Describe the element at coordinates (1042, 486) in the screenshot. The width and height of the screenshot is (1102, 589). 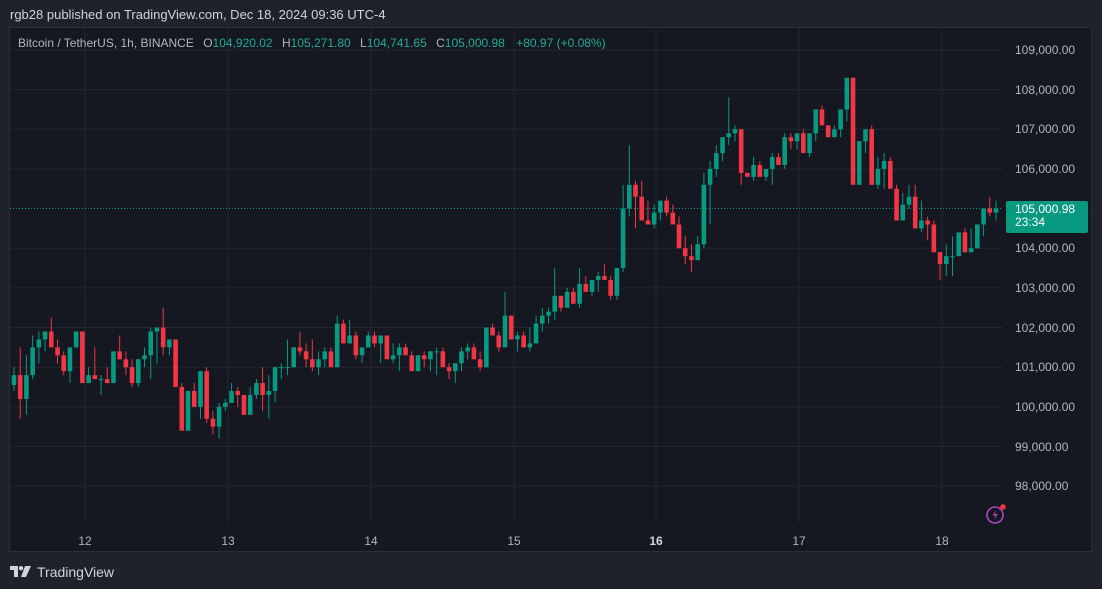
I see `price-tick-label: 98,000.00` at that location.